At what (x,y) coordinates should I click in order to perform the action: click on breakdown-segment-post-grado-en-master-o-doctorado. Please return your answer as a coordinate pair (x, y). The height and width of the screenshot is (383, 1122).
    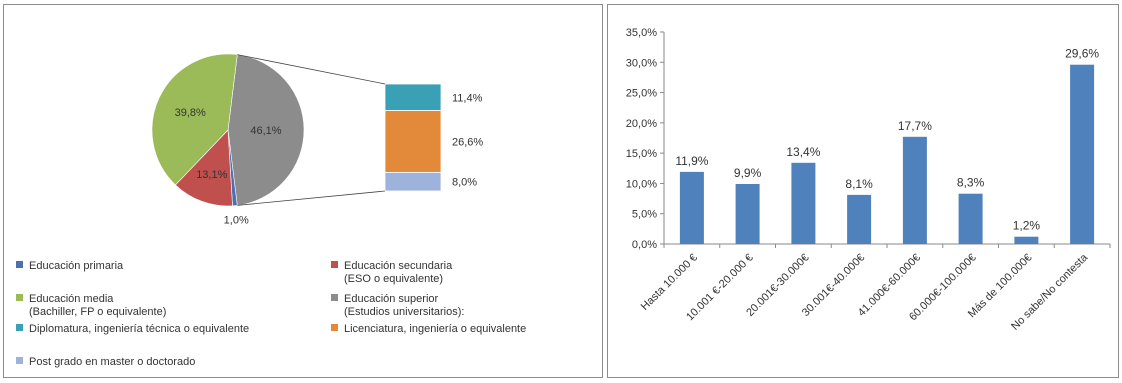
    Looking at the image, I should click on (413, 181).